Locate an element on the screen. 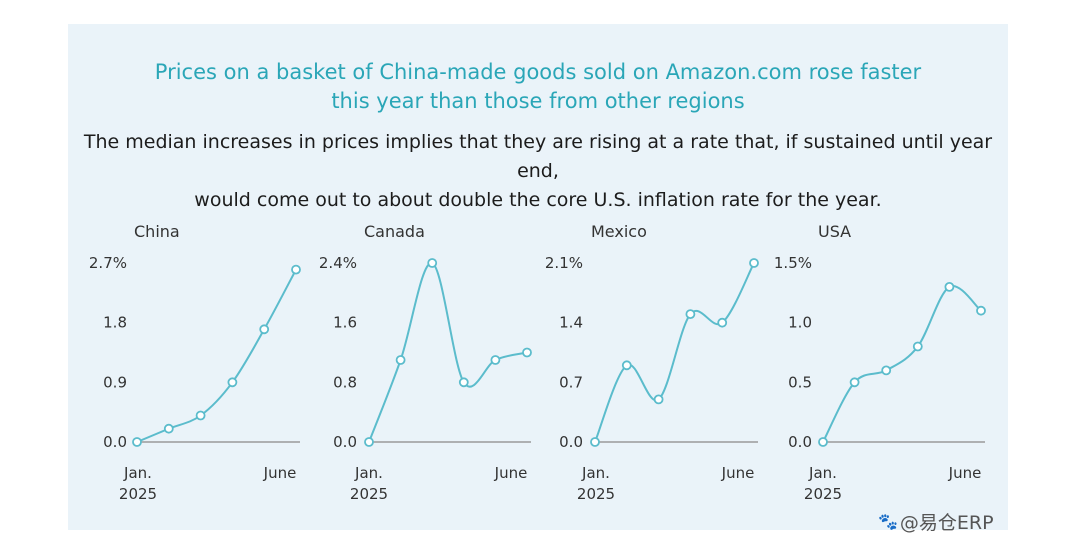 This screenshot has height=558, width=1080. y-tick-label: 1.5% is located at coordinates (793, 263).